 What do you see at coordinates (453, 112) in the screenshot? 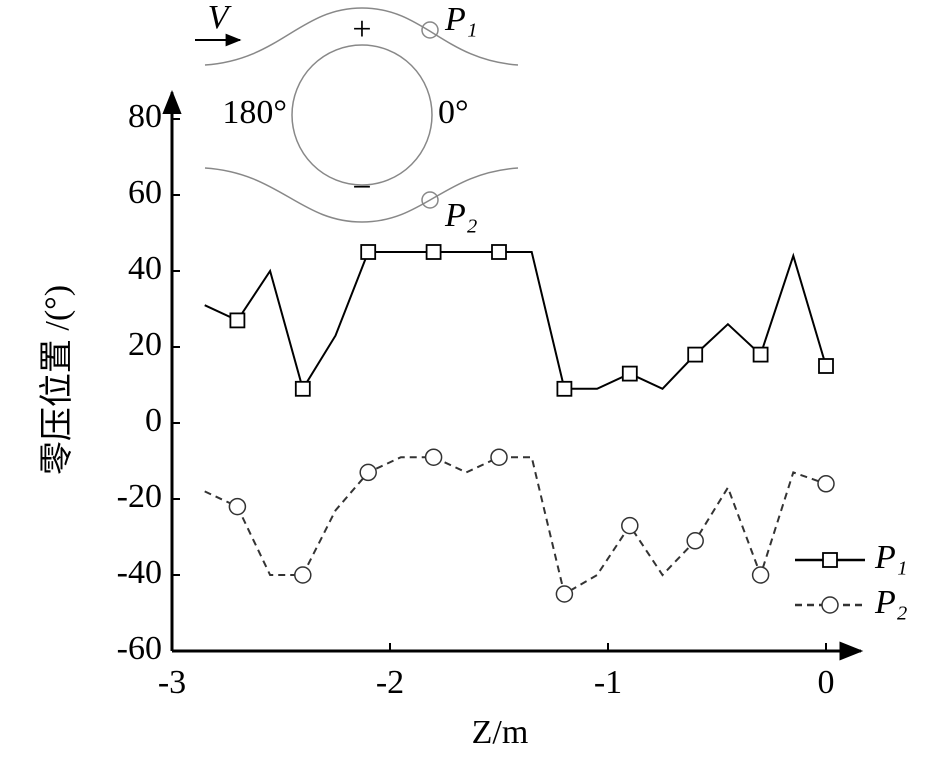
I see `angle-label: 0°` at bounding box center [453, 112].